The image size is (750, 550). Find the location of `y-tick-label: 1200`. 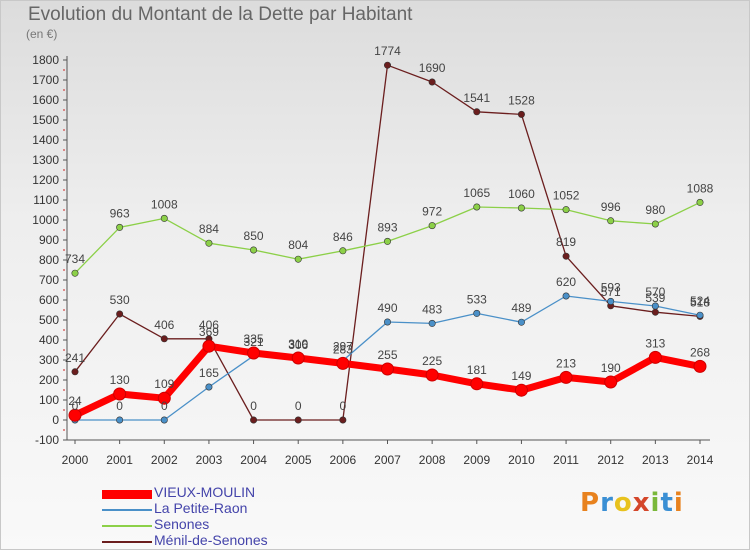

y-tick-label: 1200 is located at coordinates (45, 180).